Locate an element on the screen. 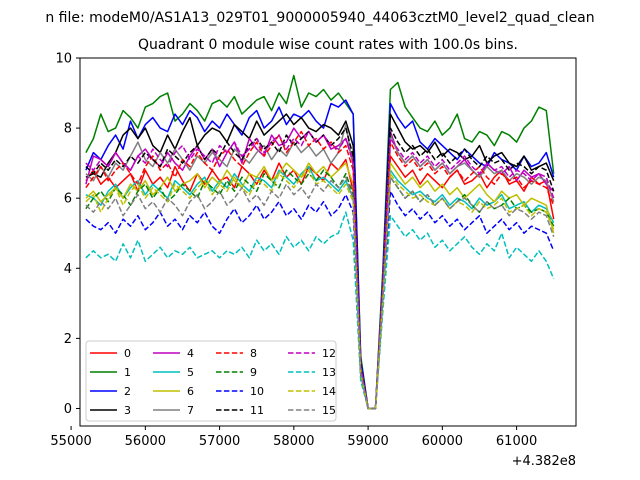 Image resolution: width=640 pixels, height=480 pixels. legend-label-15: 15 is located at coordinates (329, 410).